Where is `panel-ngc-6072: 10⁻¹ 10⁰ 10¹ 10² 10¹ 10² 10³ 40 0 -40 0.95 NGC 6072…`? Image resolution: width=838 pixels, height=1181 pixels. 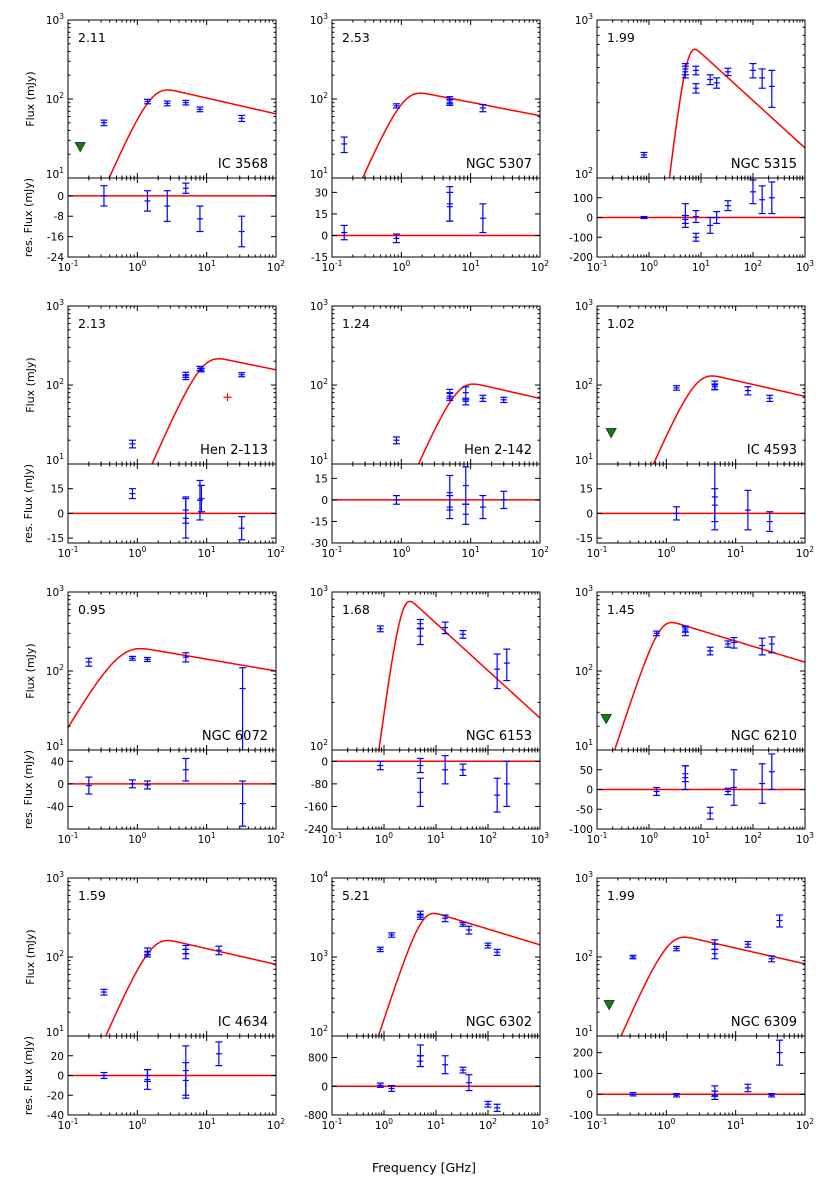
panel-ngc-6072: 10⁻¹ 10⁰ 10¹ 10² 10¹ 10² 10³ 40 0 -40 0.95 NGC 6072… is located at coordinates (153, 715).